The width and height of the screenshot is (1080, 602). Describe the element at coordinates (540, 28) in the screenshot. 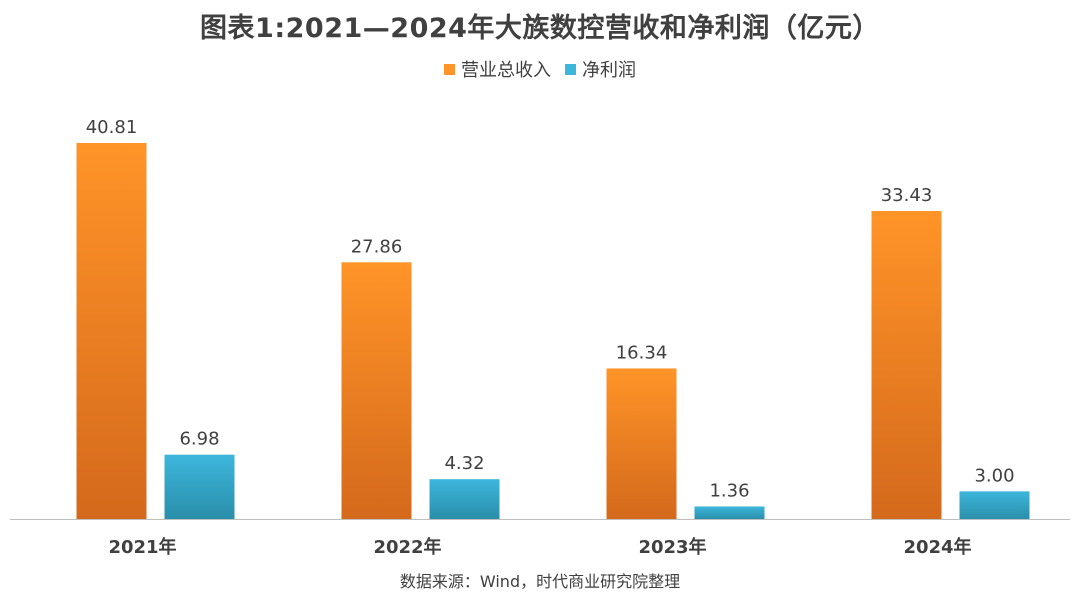

I see `chart-title: 图表1:2021—2024年大族数控营收和净利润（亿元）` at that location.